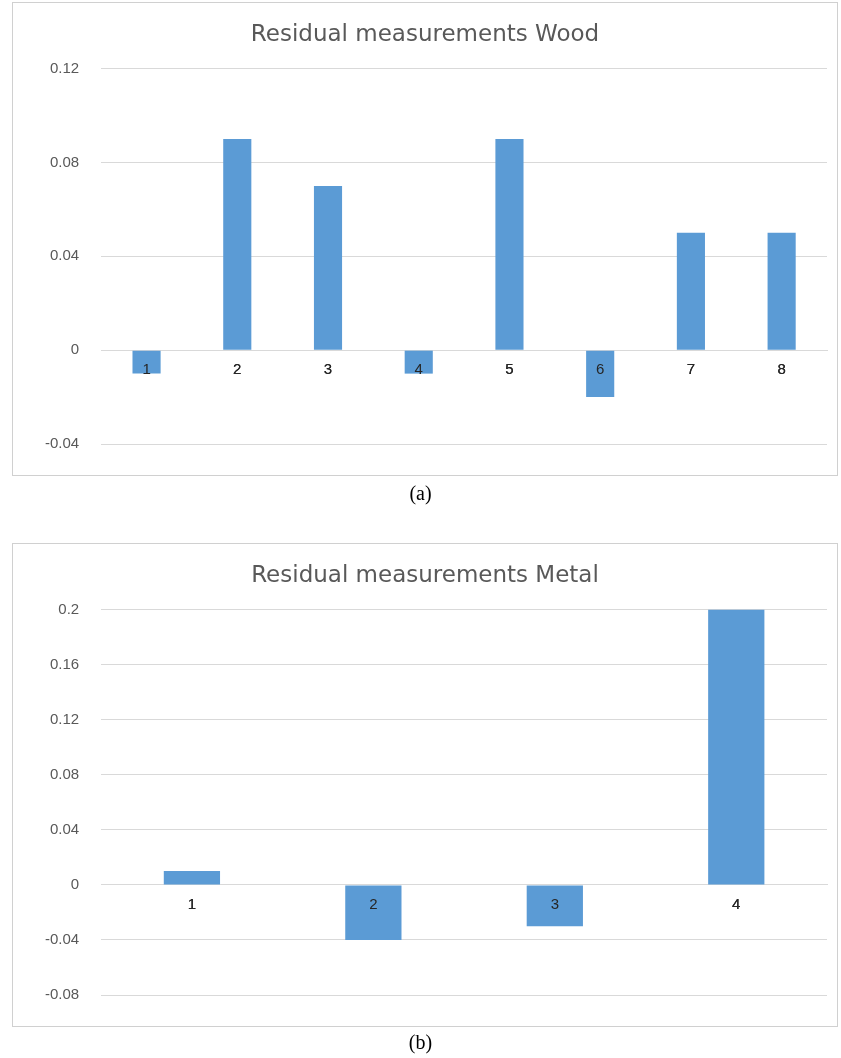  Describe the element at coordinates (600, 369) in the screenshot. I see `x-tick-label: 6` at that location.